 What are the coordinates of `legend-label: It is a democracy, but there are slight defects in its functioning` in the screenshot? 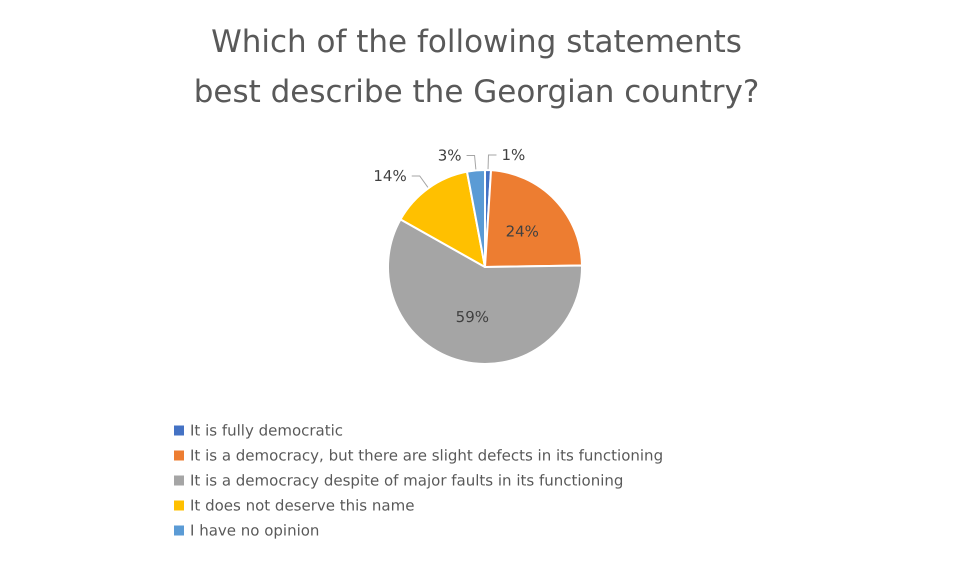 It's located at (427, 455).